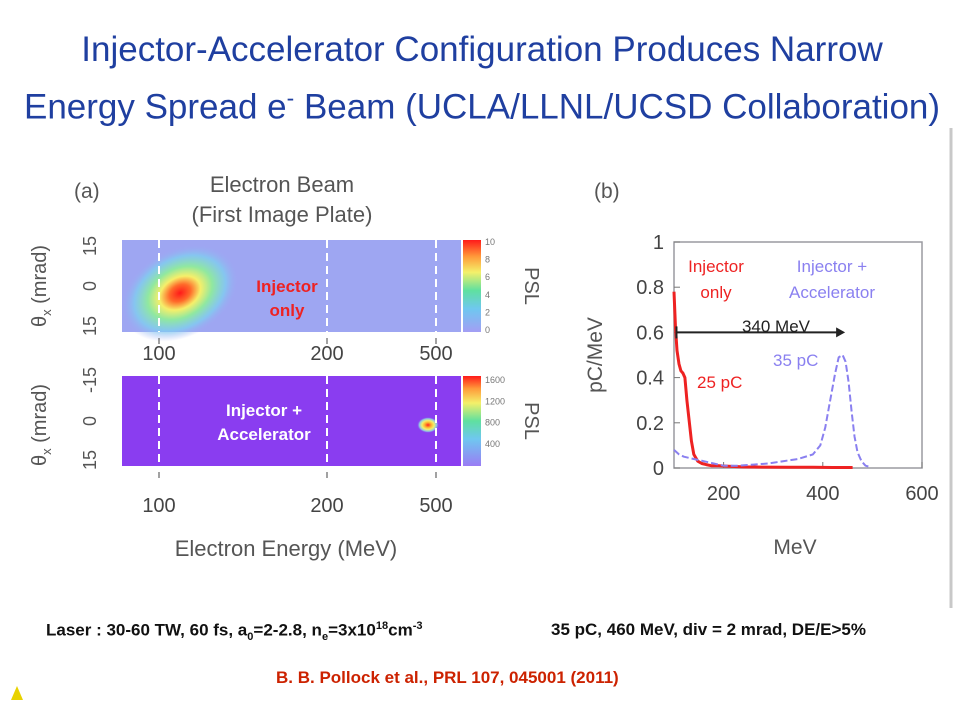 The image size is (960, 720). I want to click on top-x-tick-500: 500, so click(435, 354).